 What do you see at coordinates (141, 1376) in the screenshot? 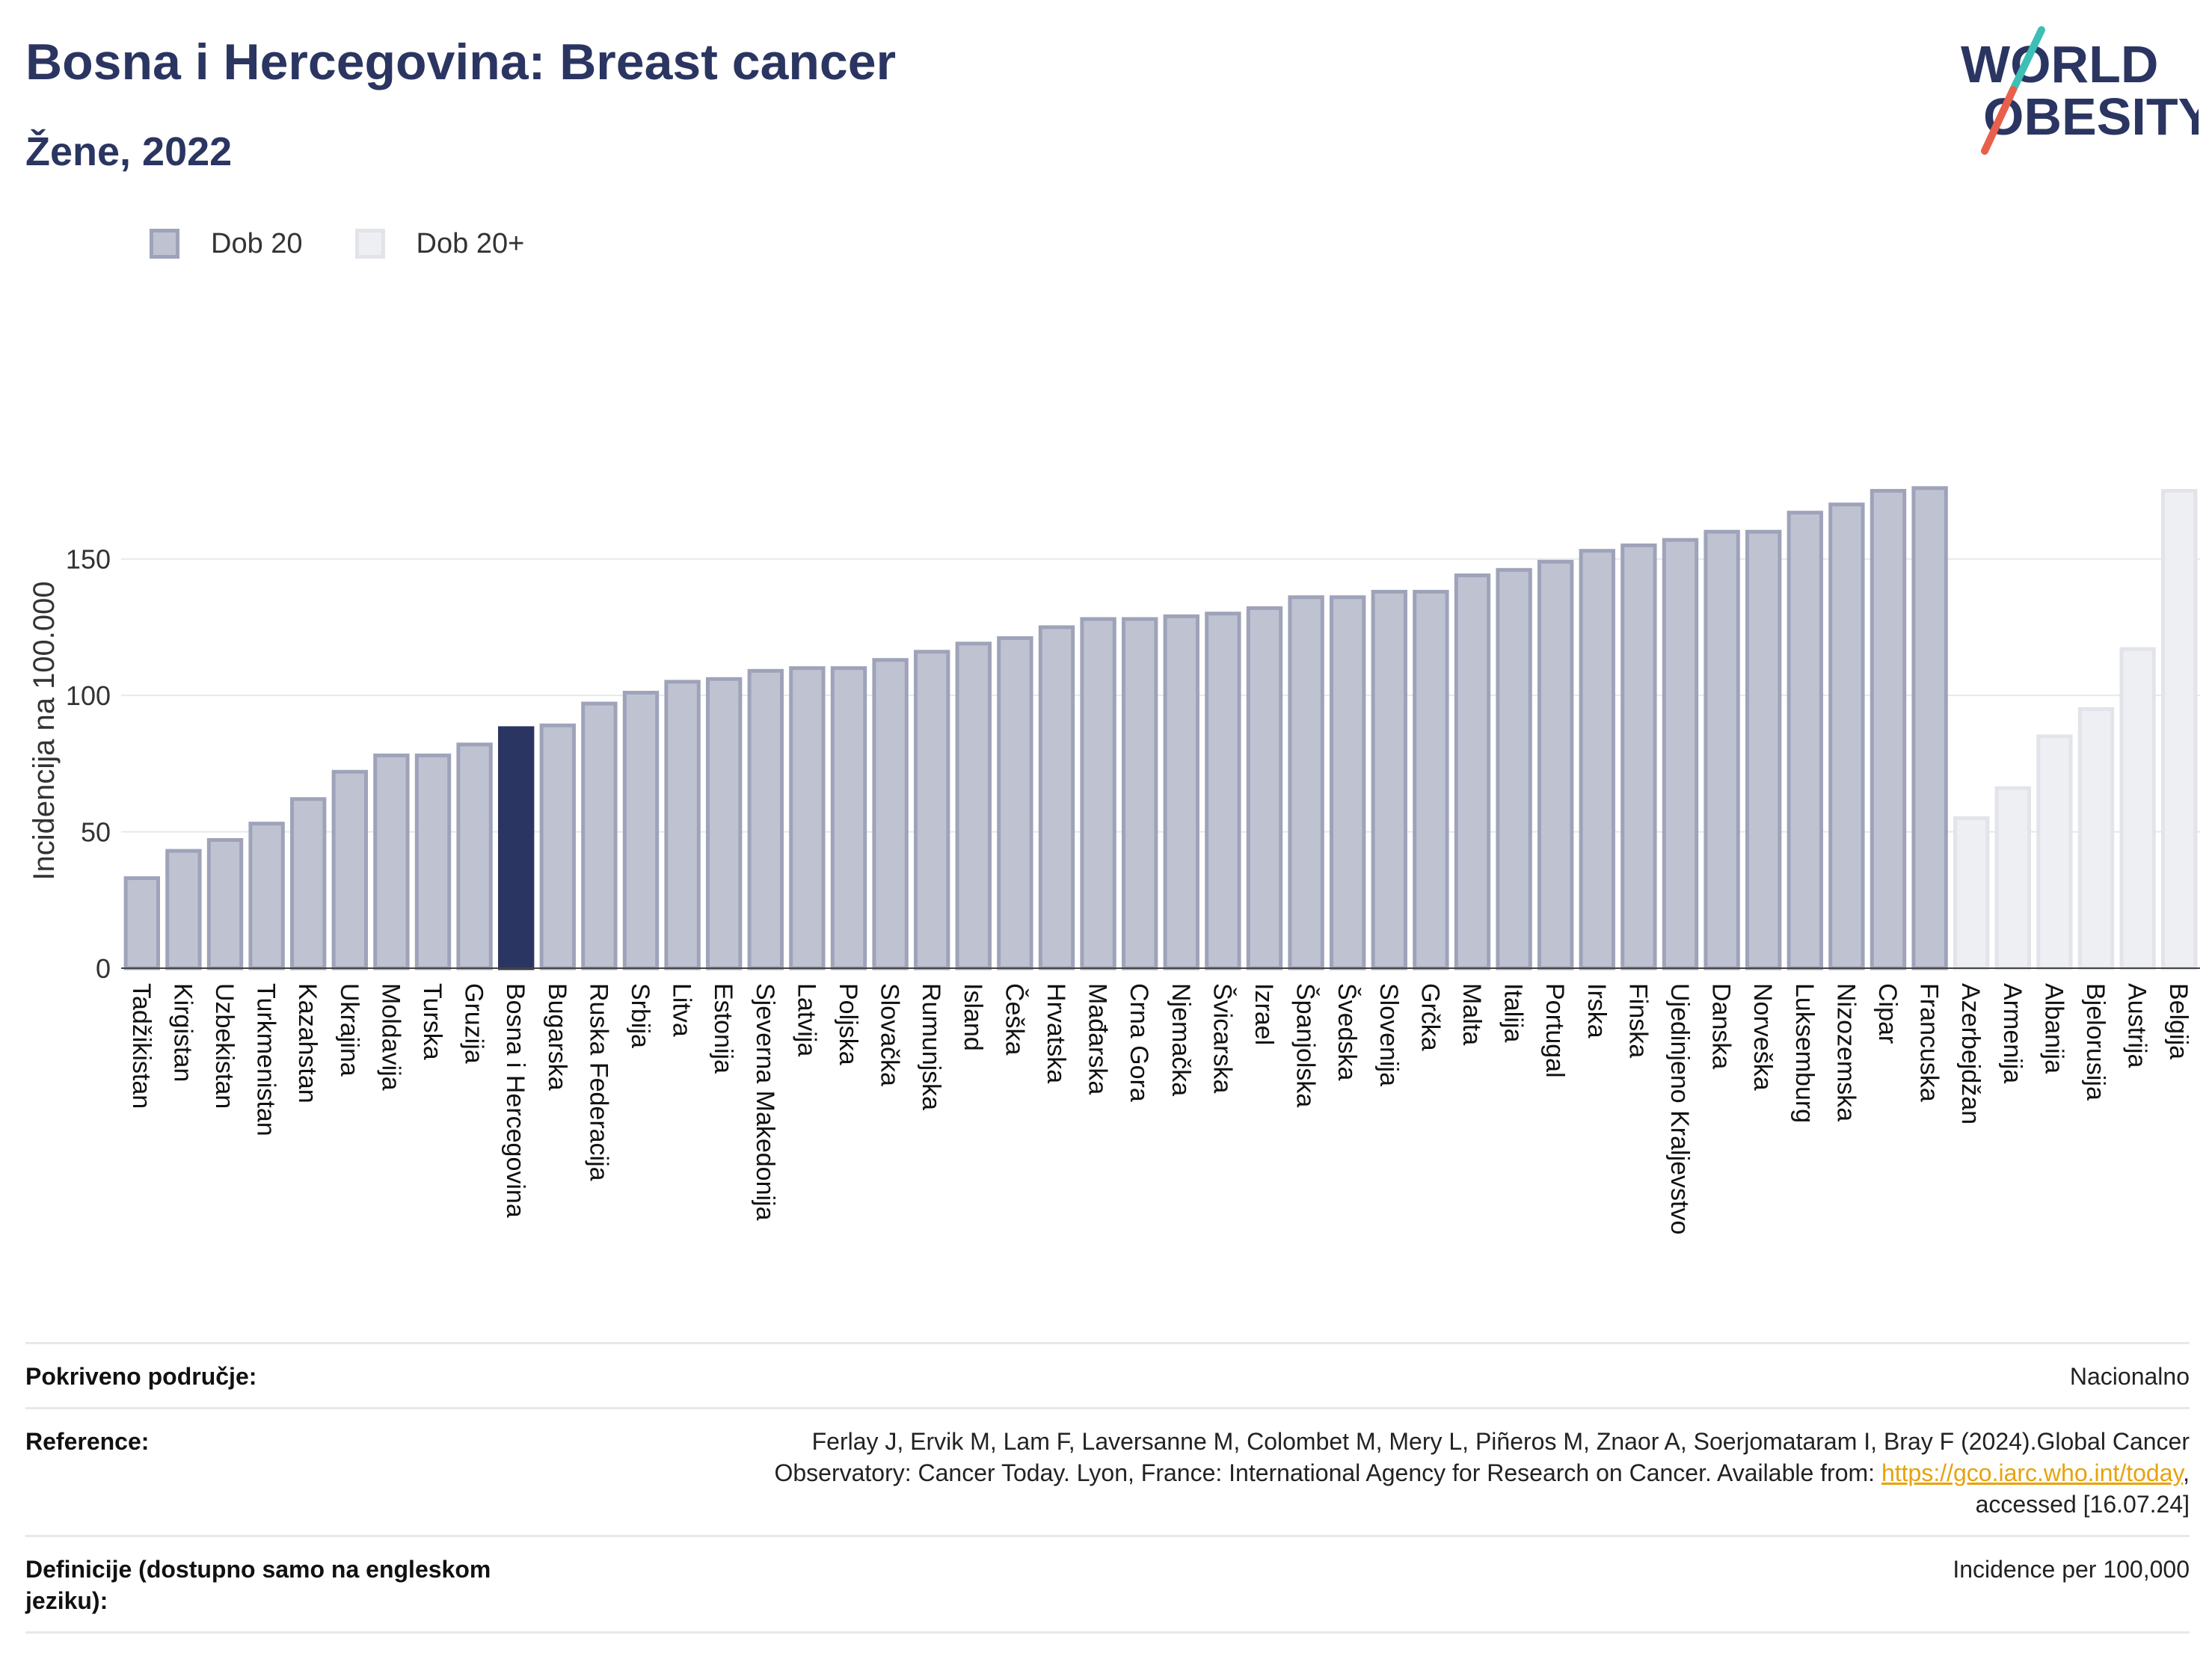
I see `footer-label: Pokriveno područje:` at bounding box center [141, 1376].